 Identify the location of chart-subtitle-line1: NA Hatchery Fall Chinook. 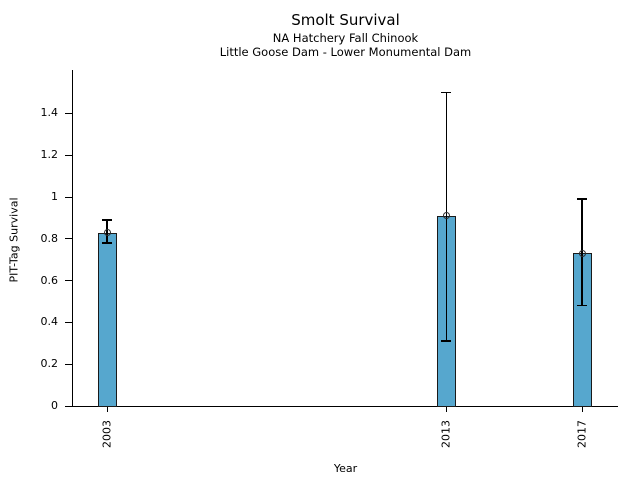
(345, 38).